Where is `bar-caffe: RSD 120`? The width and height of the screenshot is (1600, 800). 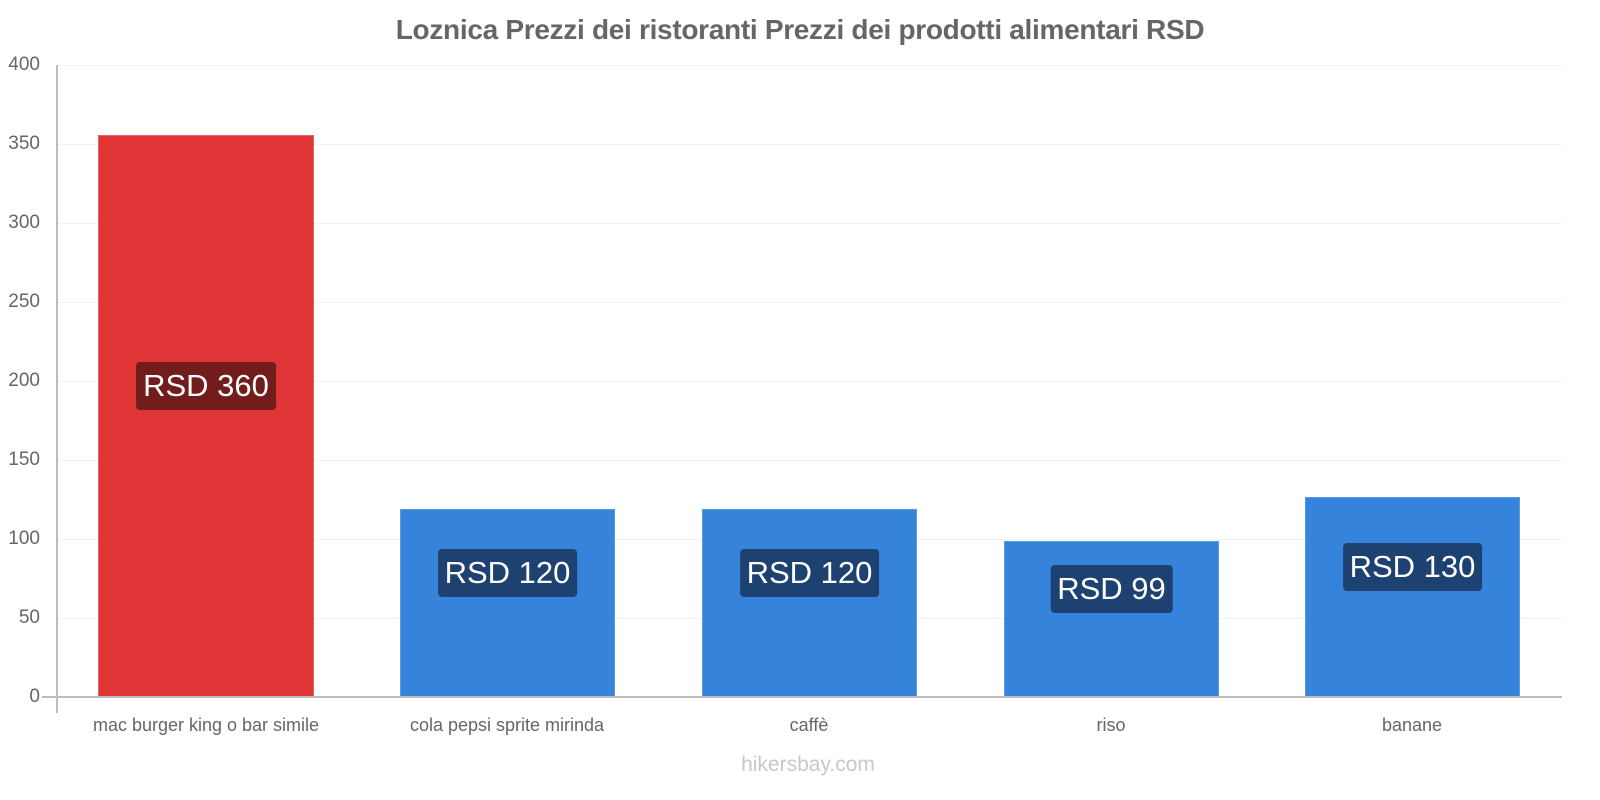
bar-caffe: RSD 120 is located at coordinates (809, 603).